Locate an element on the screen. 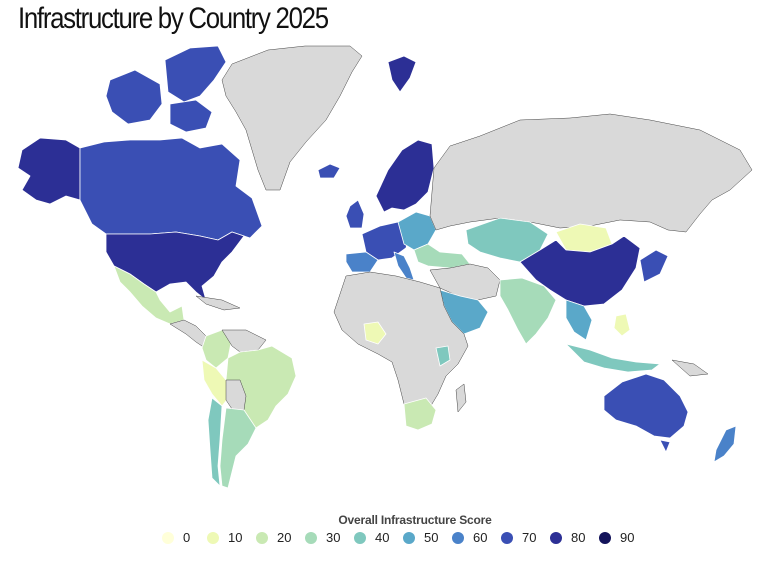  legend-item: 70 is located at coordinates (525, 537).